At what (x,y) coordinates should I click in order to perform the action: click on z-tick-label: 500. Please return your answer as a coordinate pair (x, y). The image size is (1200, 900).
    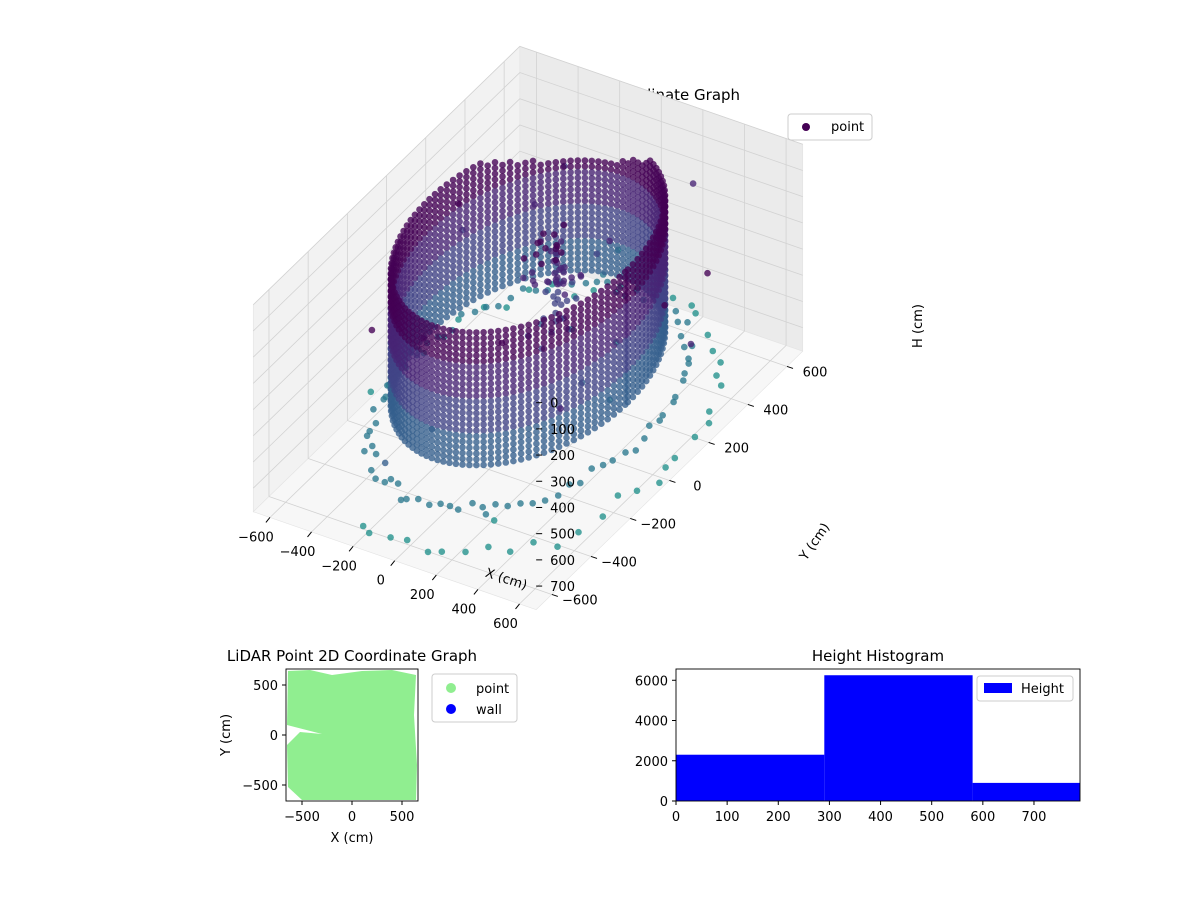
    Looking at the image, I should click on (562, 535).